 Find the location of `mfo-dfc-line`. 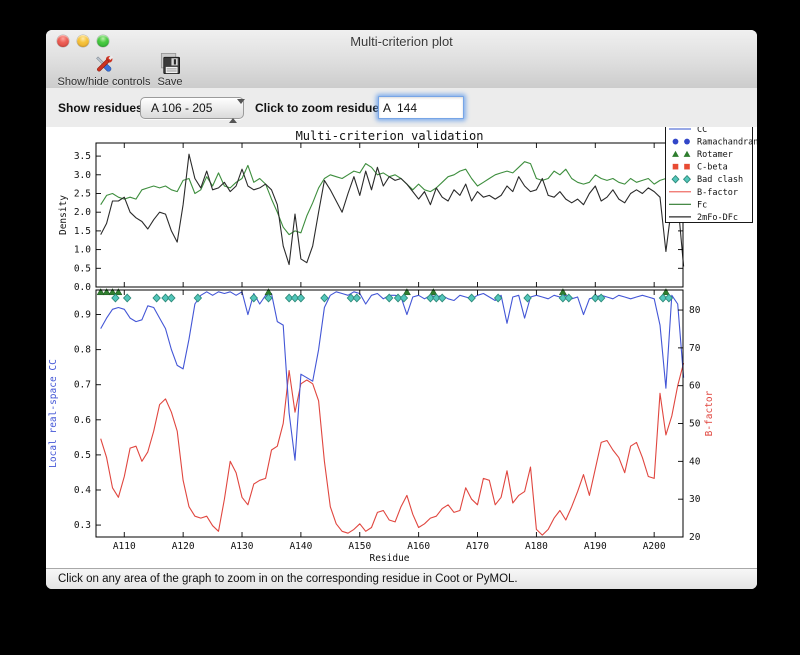

mfo-dfc-line is located at coordinates (392, 210).